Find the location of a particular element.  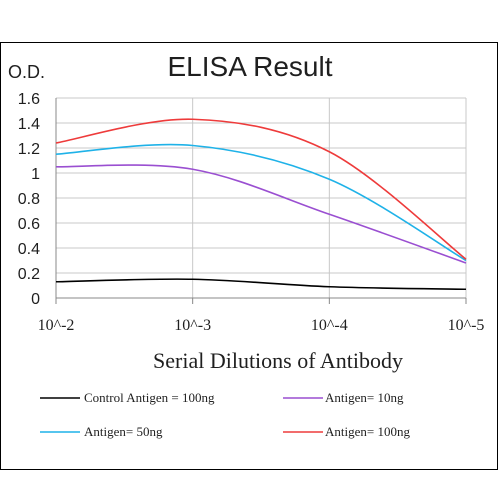

y-tick-label: 0.8 is located at coordinates (29, 199).